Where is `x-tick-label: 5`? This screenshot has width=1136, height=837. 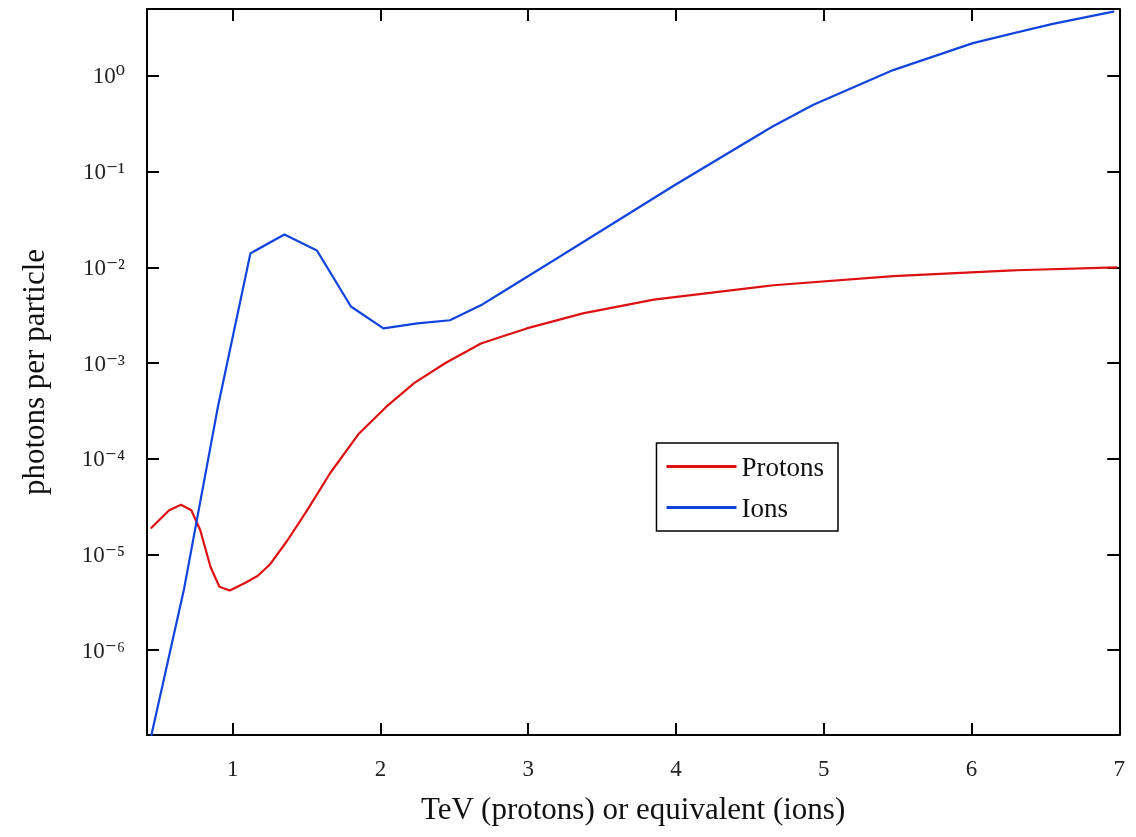 x-tick-label: 5 is located at coordinates (823, 768).